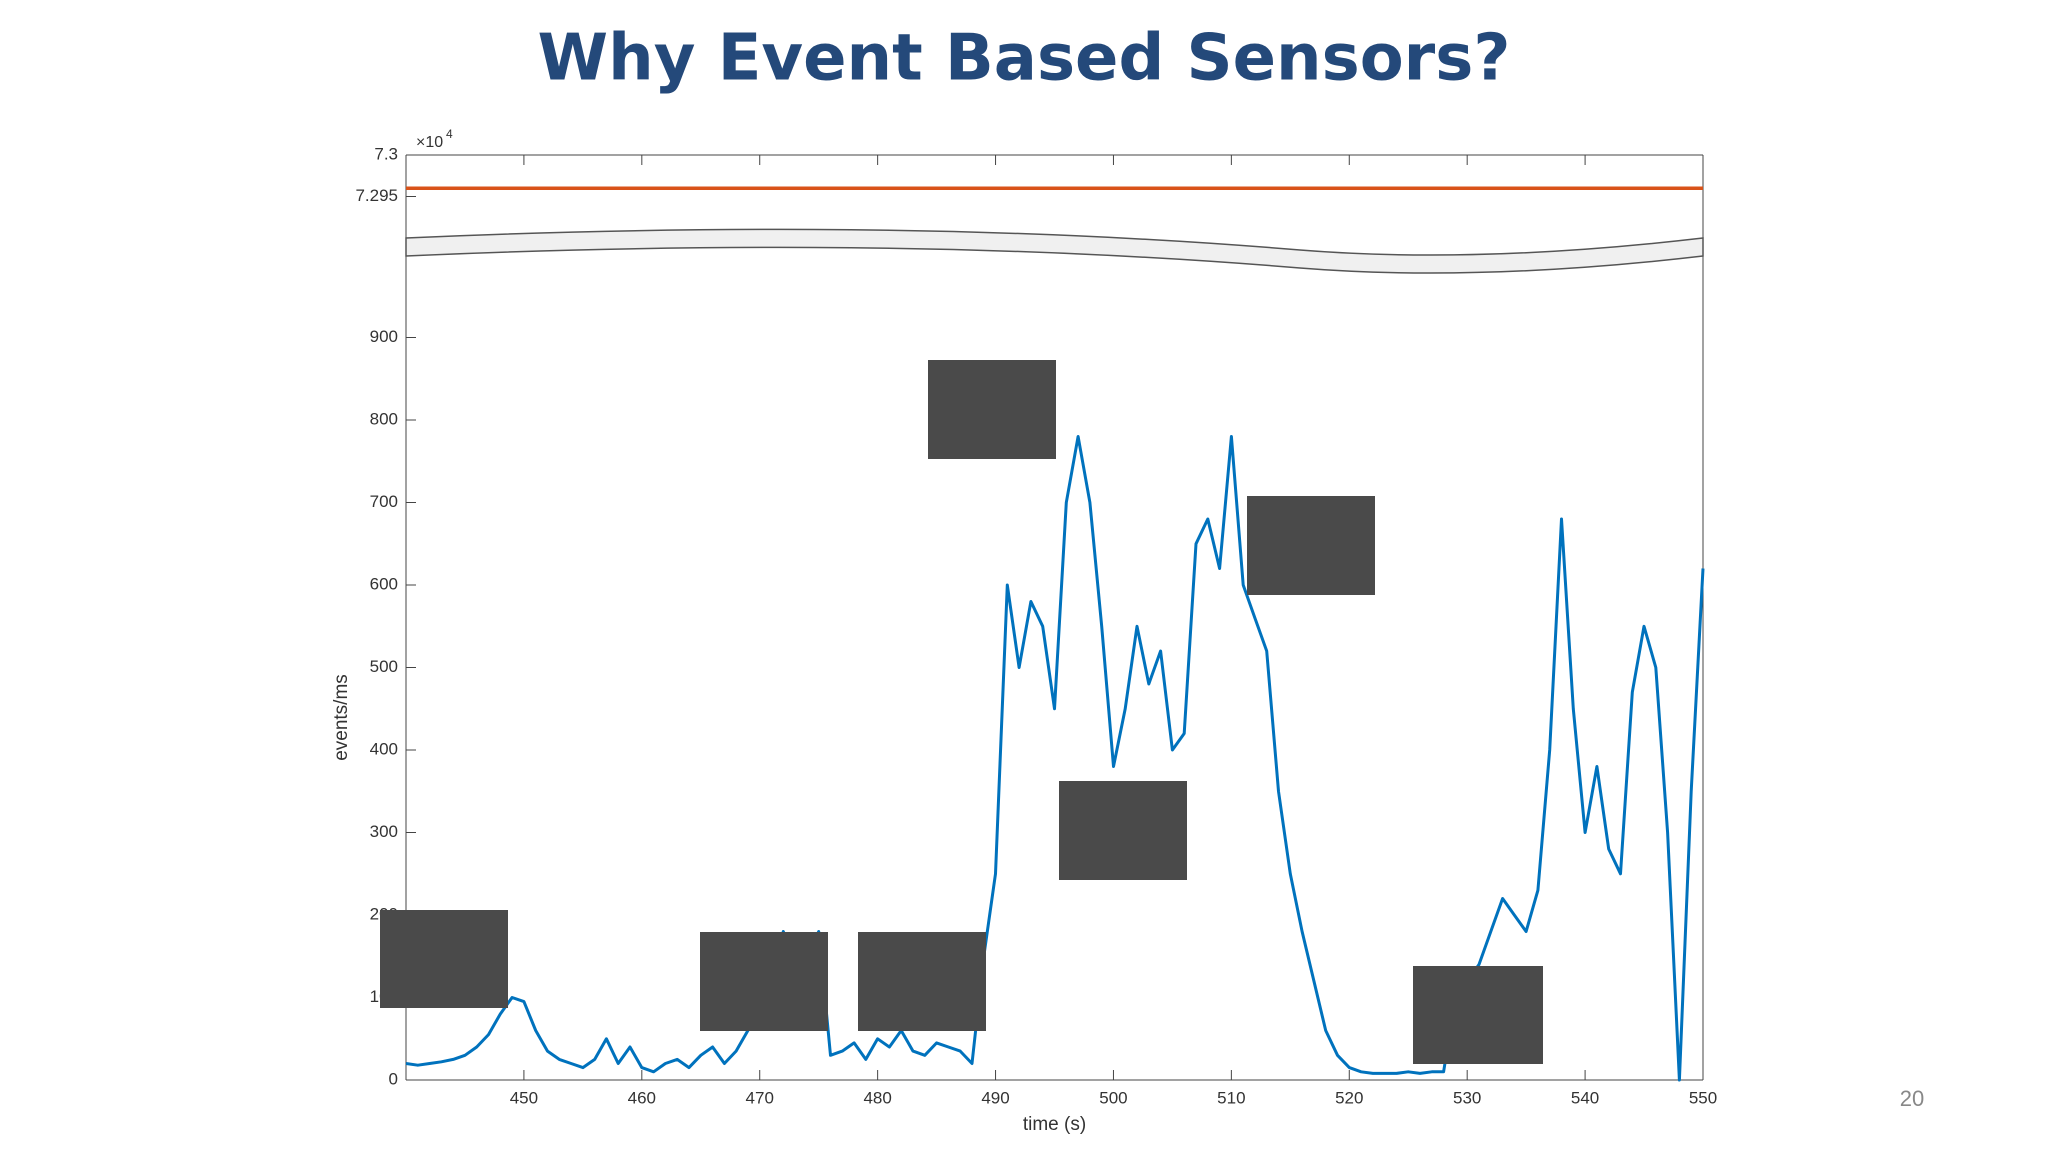 This screenshot has height=1152, width=2048. I want to click on y-tick-label: 500, so click(384, 666).